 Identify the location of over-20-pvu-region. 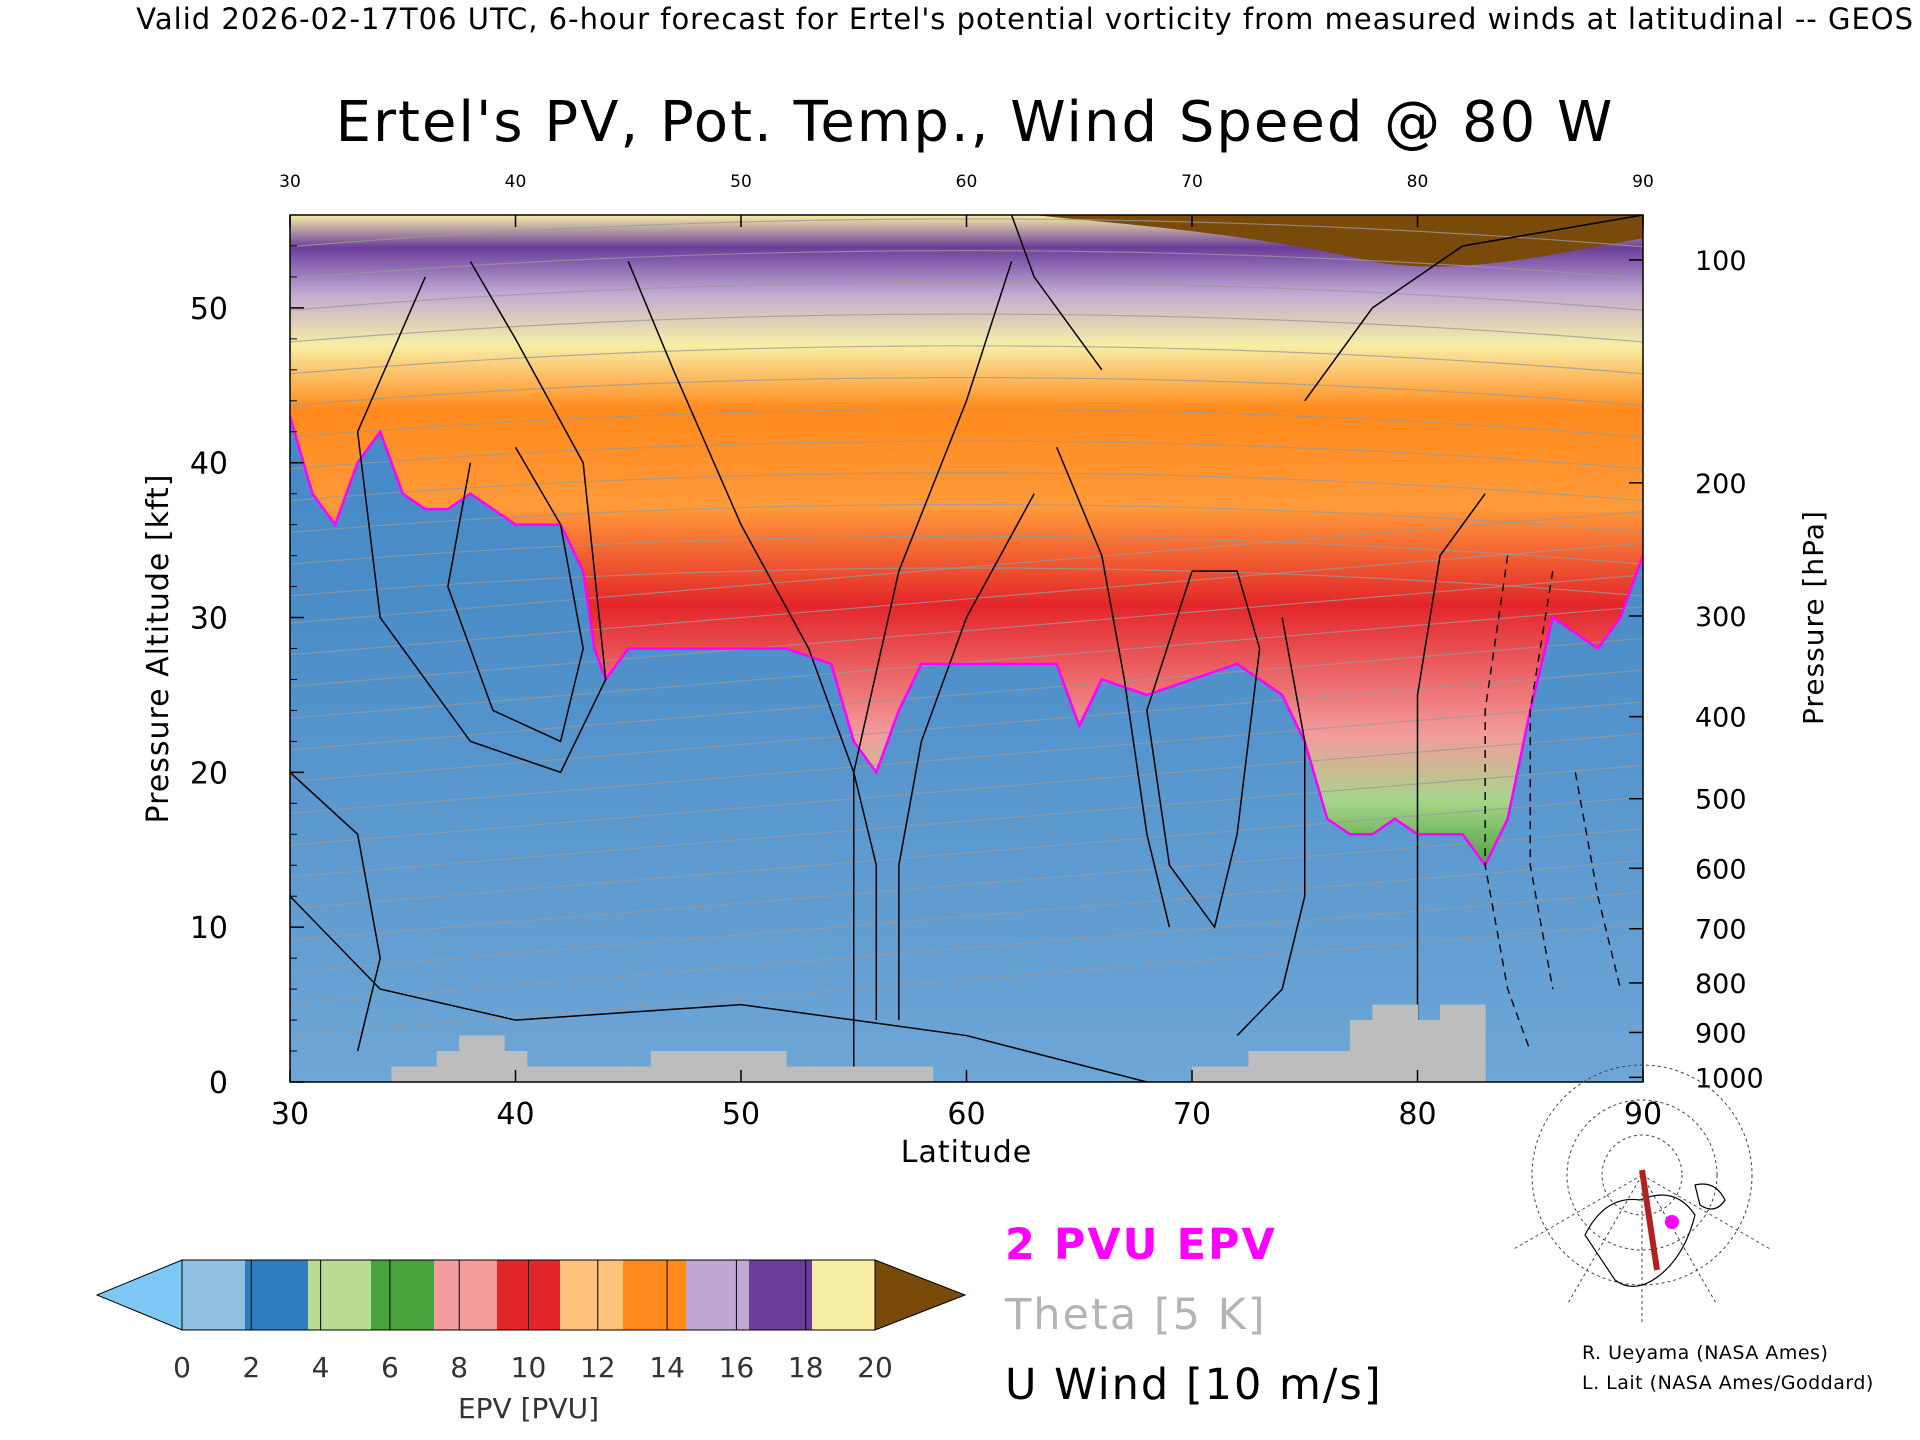
(1338, 241).